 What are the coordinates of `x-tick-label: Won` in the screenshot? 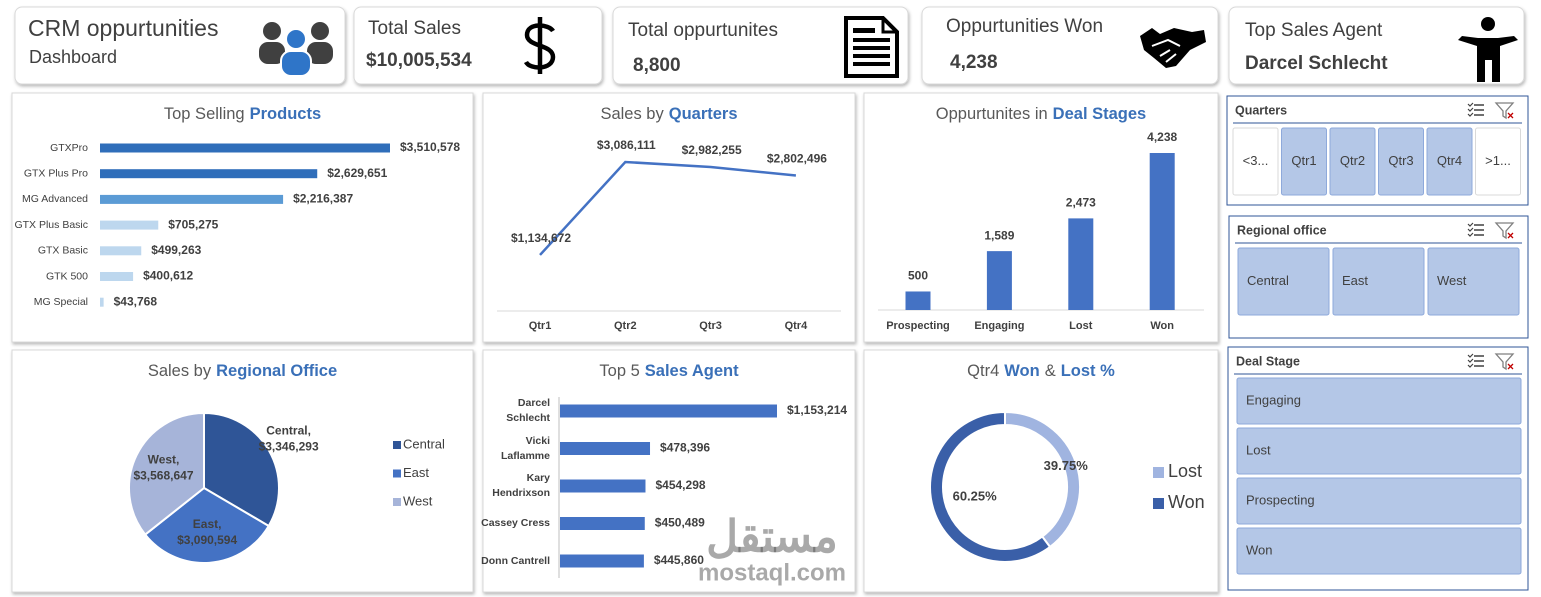 It's located at (1162, 326).